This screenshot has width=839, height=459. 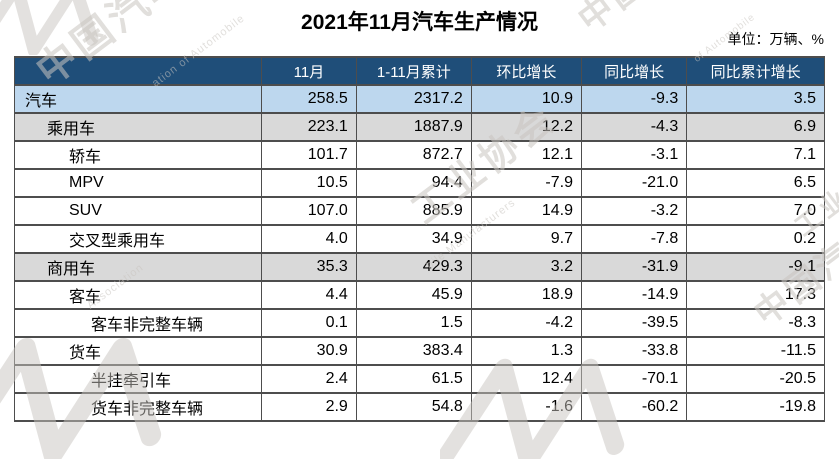 I want to click on table-row: 乘用车 223.1 1887.9 12.2 -4.3 6.9, so click(x=419, y=127).